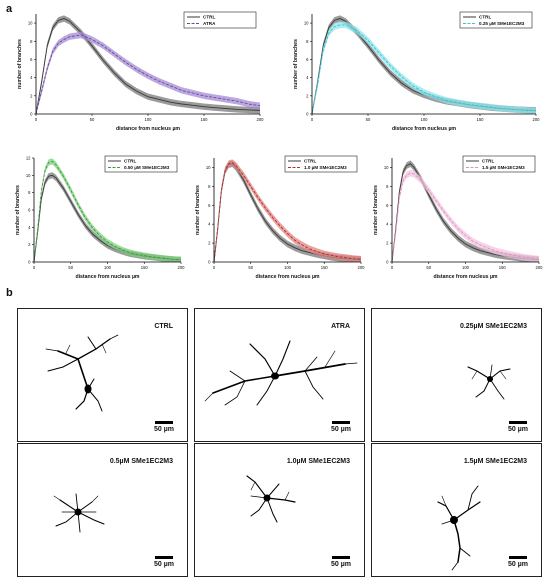 The image size is (550, 580). Describe the element at coordinates (209, 23) in the screenshot. I see `legend-label: ATRA` at that location.